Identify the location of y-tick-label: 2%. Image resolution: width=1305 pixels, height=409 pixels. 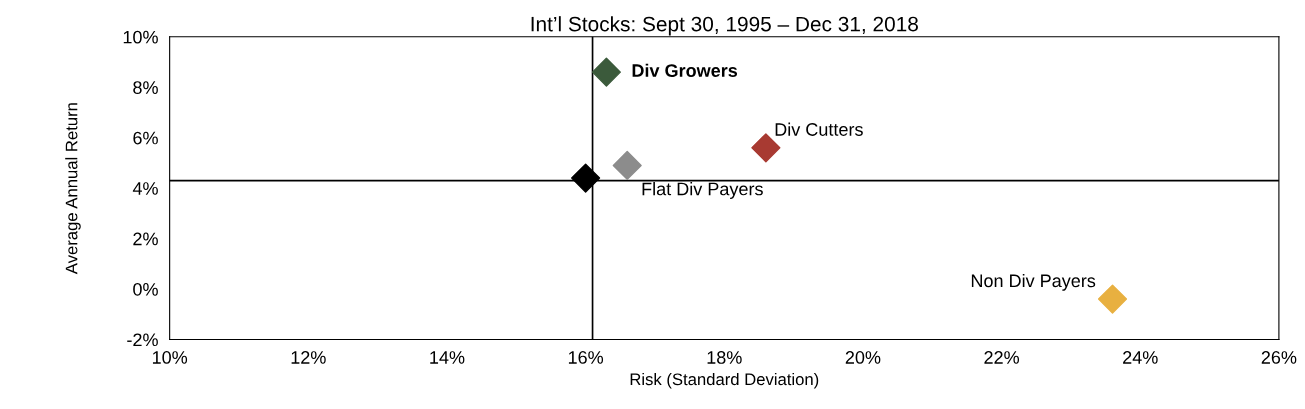
(145, 239).